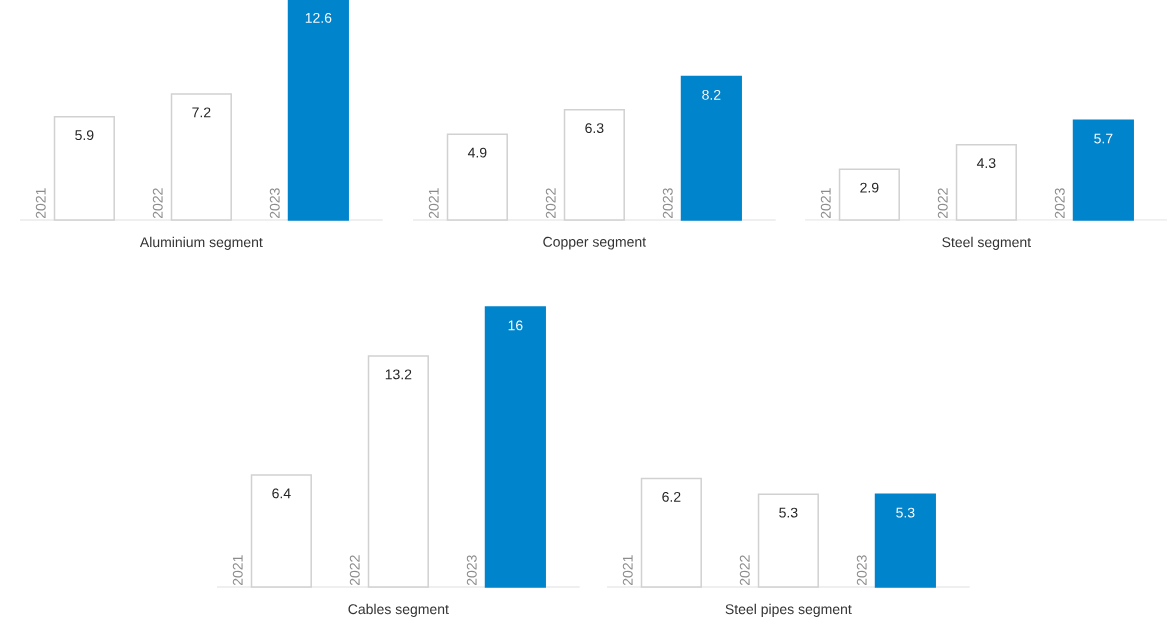 The image size is (1167, 627). Describe the element at coordinates (515, 325) in the screenshot. I see `data-label: 16` at that location.